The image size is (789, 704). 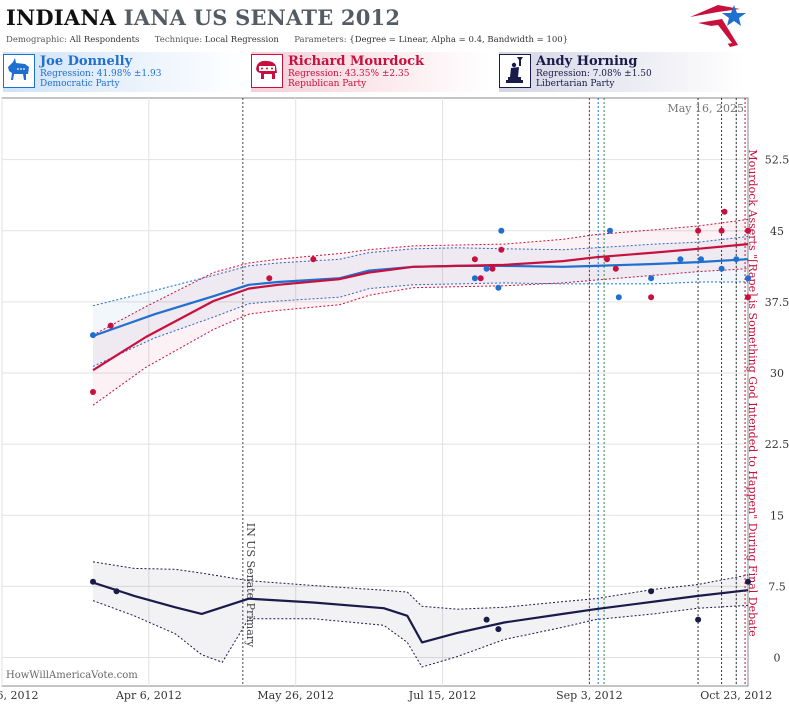 I want to click on title-state: INDIANA, so click(x=61, y=17).